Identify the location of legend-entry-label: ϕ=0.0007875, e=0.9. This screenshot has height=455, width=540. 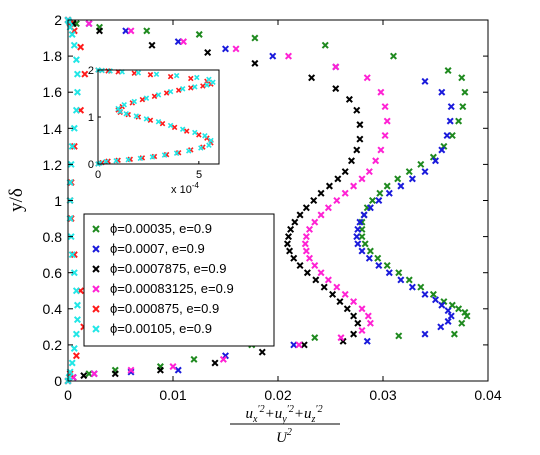
(168, 268).